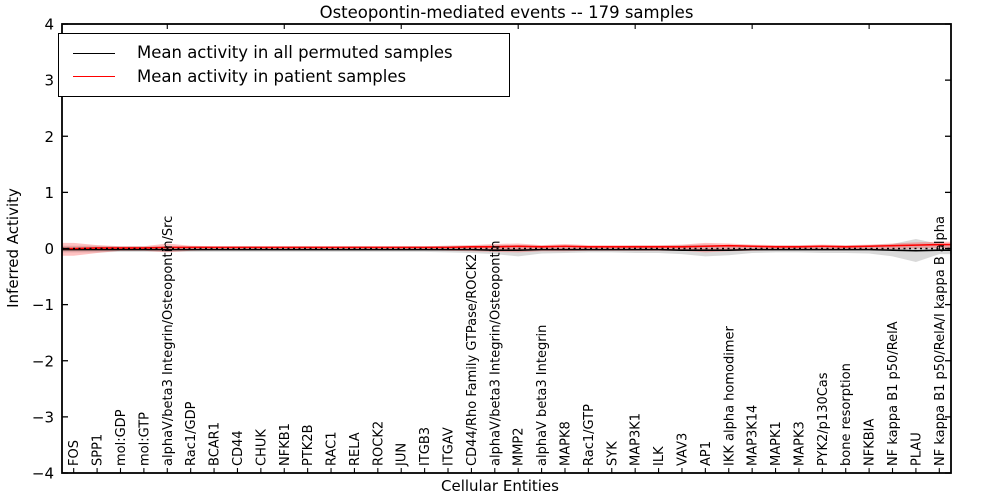 The height and width of the screenshot is (500, 1000). Describe the element at coordinates (215, 444) in the screenshot. I see `x-tick-label: BCAR1` at that location.